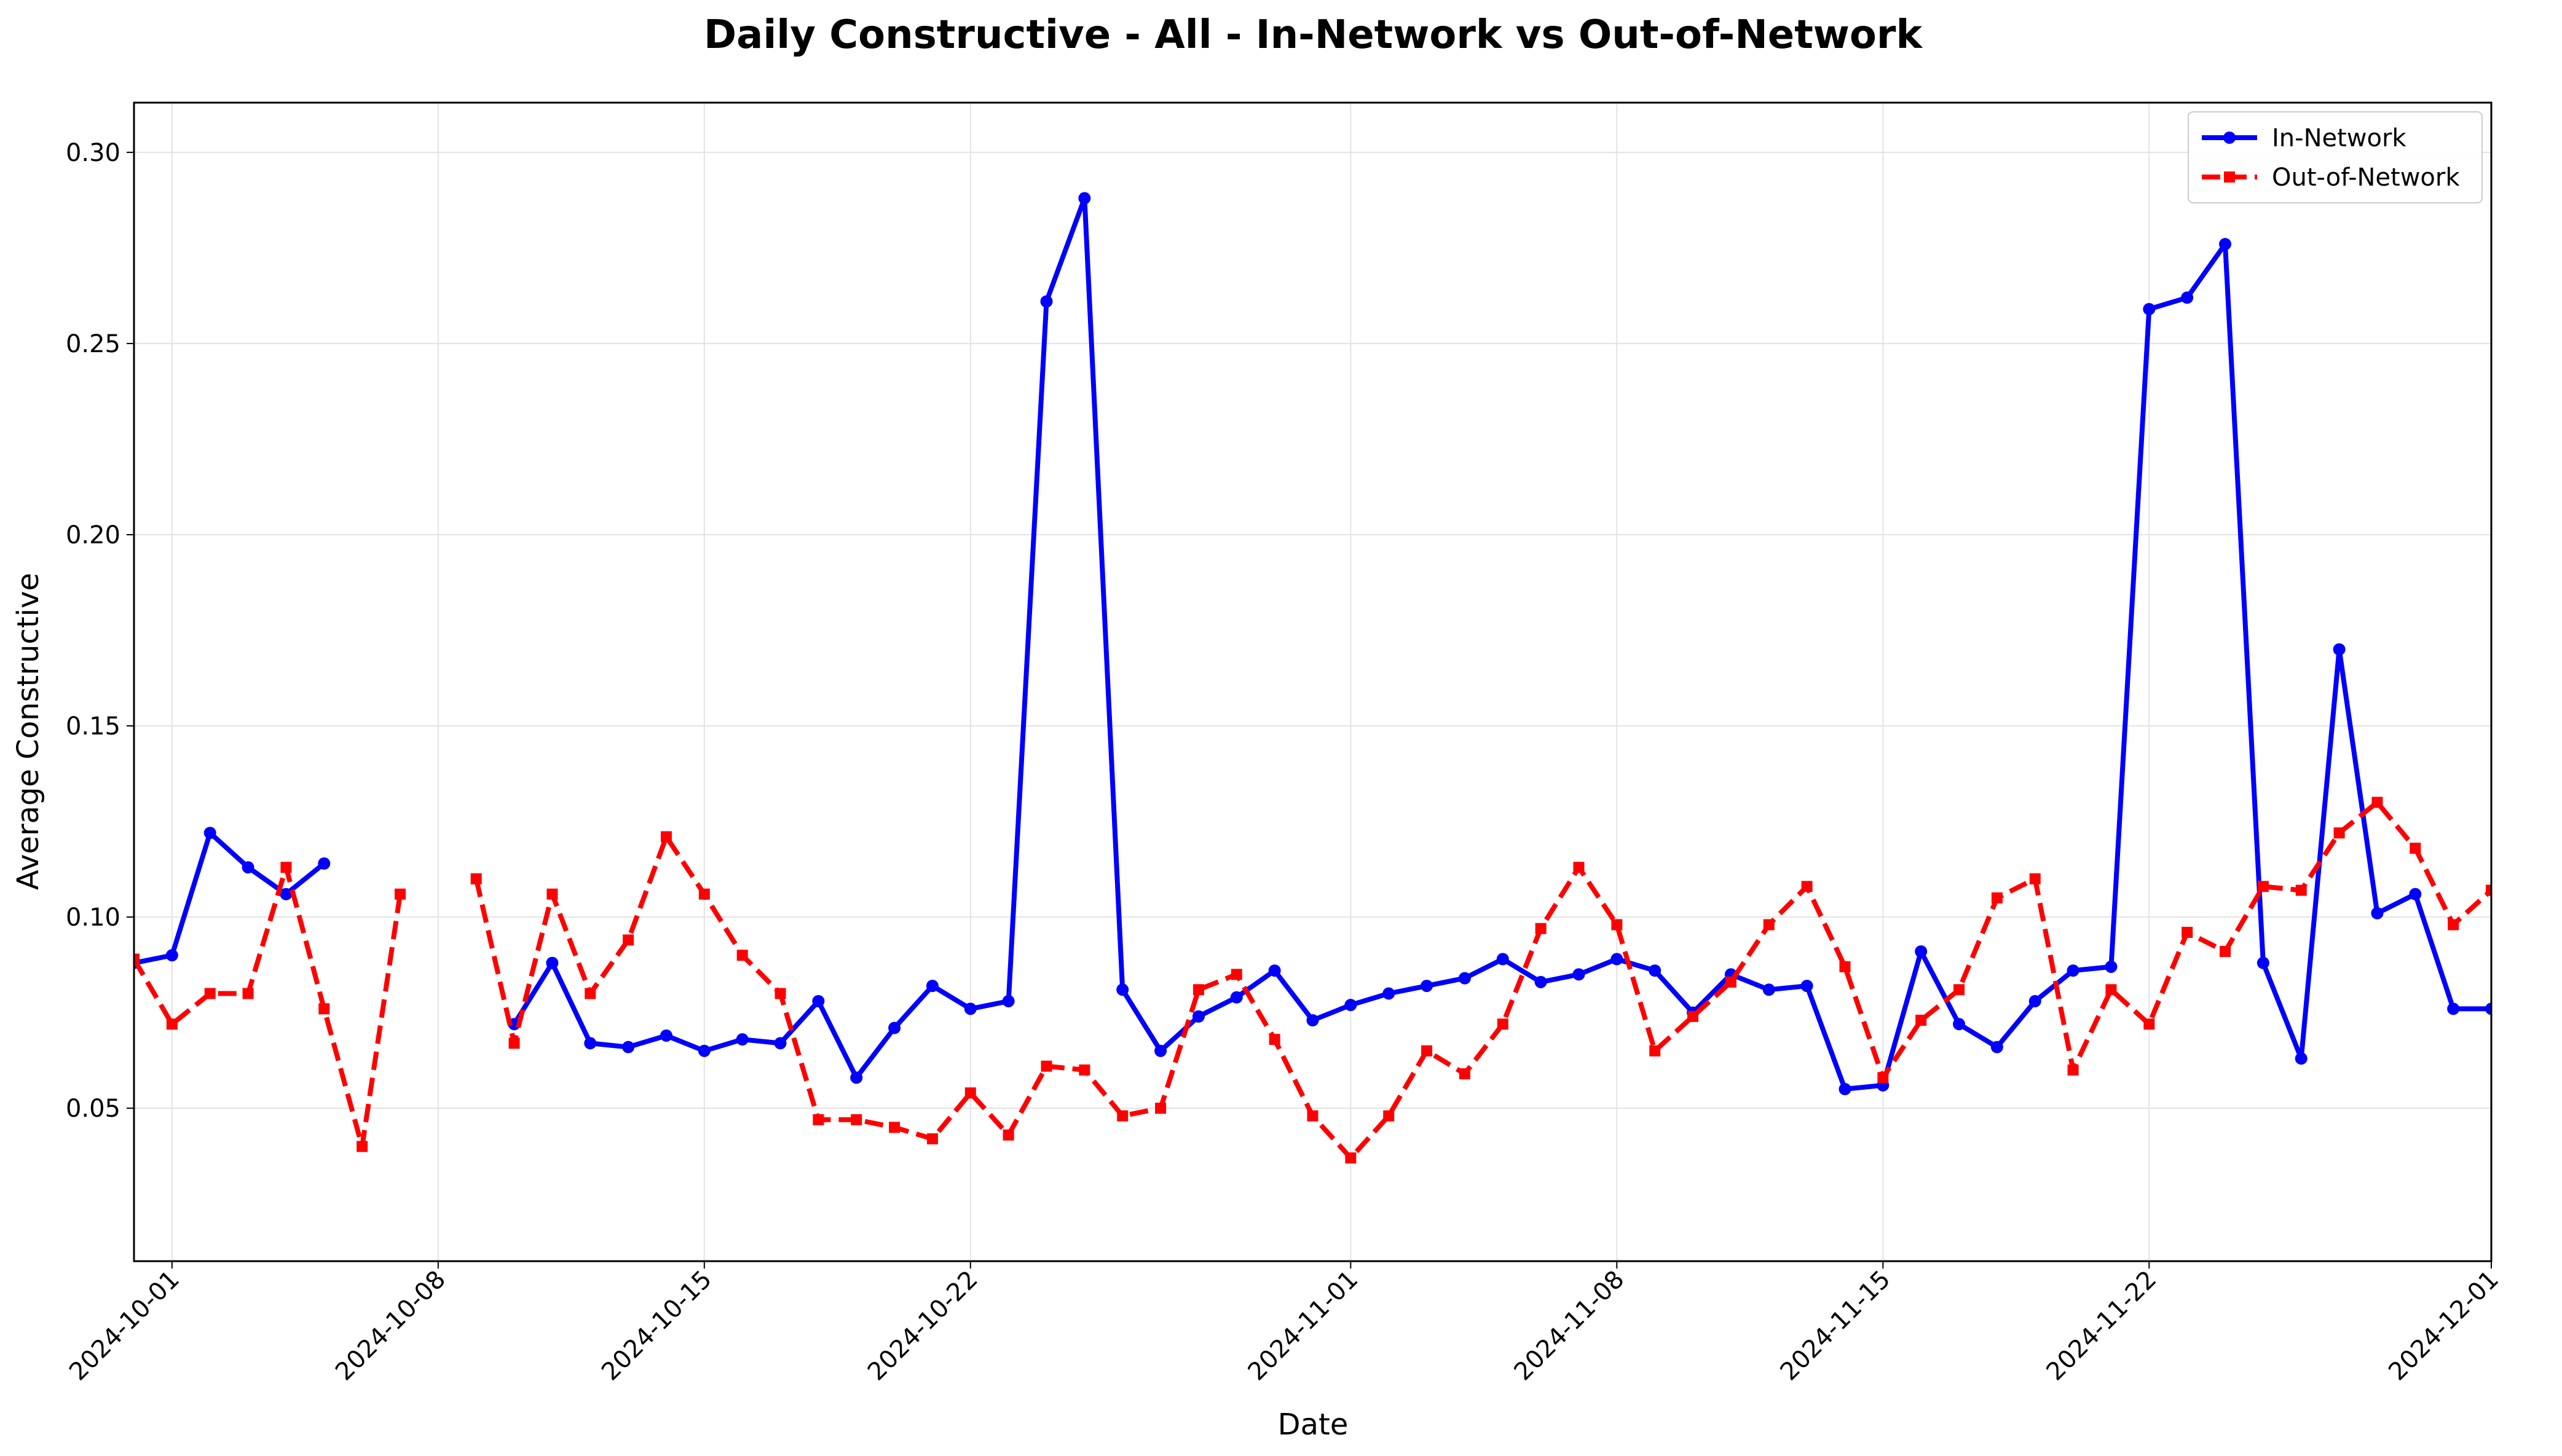 This screenshot has width=2562, height=1456. Describe the element at coordinates (93, 153) in the screenshot. I see `y-tick-label: 0.30` at that location.